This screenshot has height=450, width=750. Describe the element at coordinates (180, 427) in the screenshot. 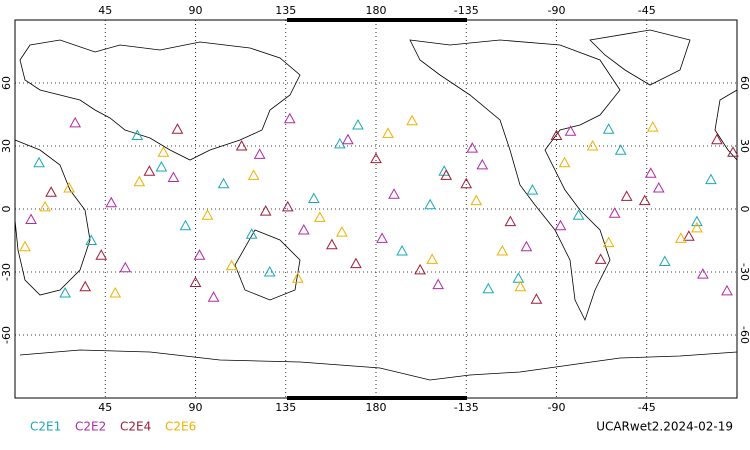

I see `legend-entry: C2E6` at that location.